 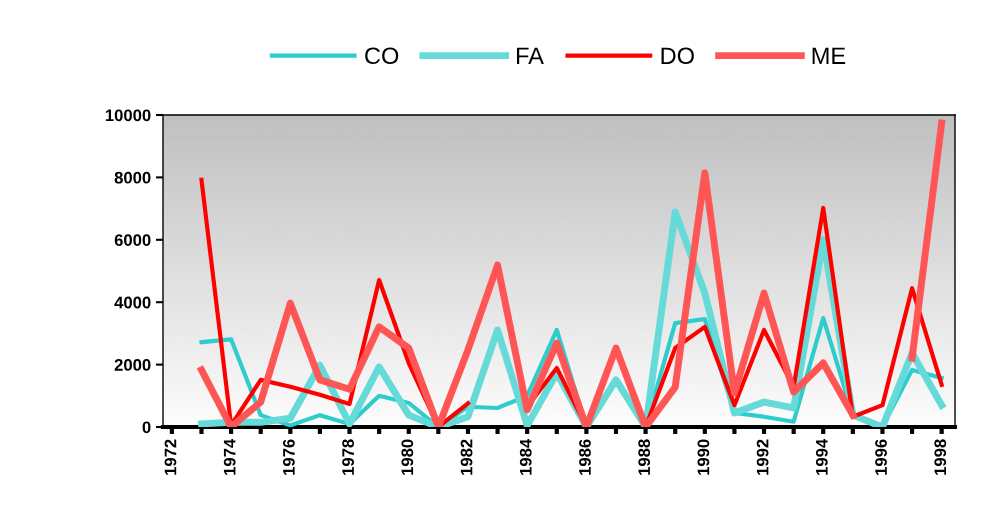 What do you see at coordinates (229, 456) in the screenshot?
I see `x-tick-label: 1974` at bounding box center [229, 456].